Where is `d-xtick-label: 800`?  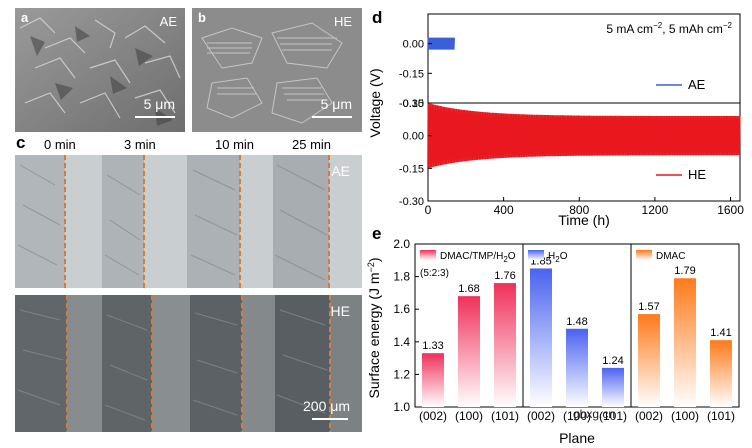 d-xtick-label: 800 is located at coordinates (579, 210).